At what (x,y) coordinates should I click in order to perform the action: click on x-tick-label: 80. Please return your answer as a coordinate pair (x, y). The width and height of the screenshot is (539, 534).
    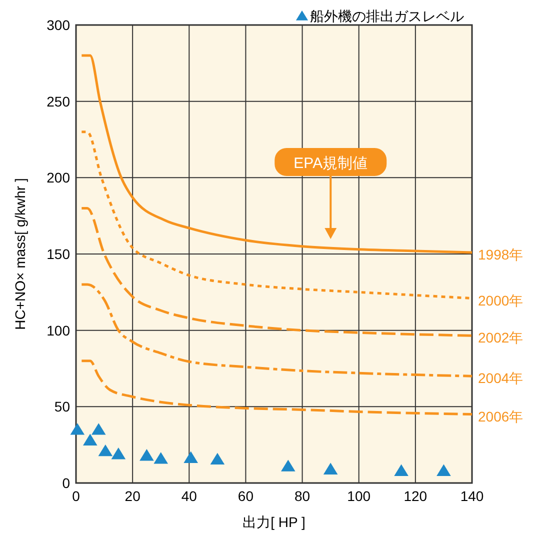
    Looking at the image, I should click on (302, 496).